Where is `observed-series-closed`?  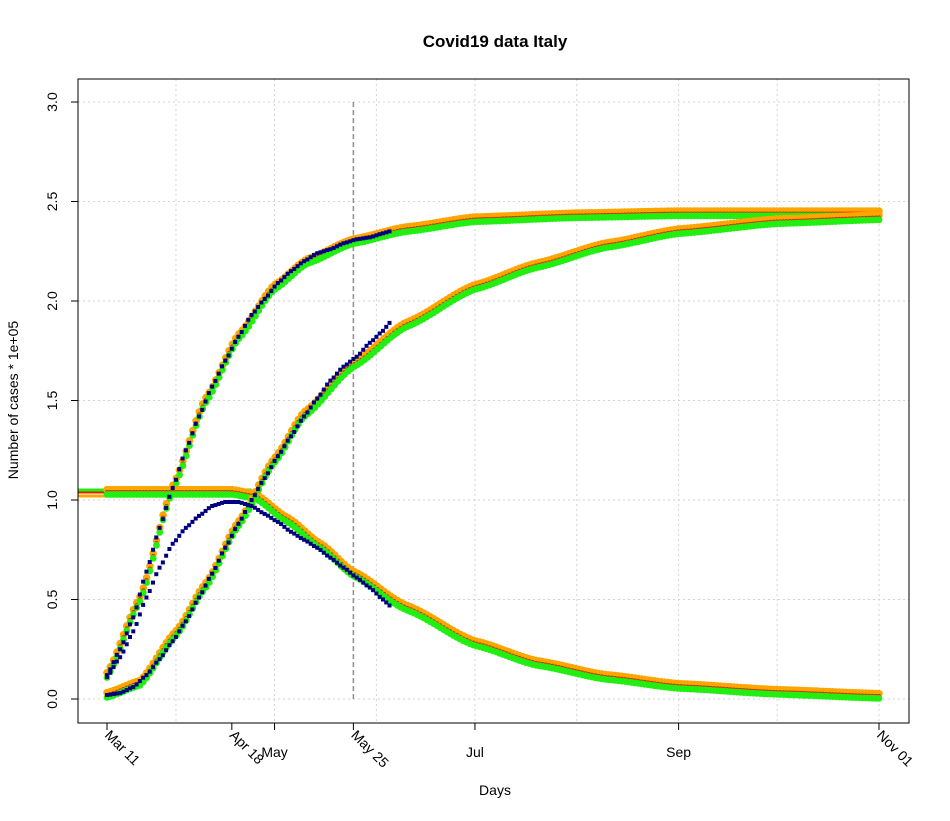 observed-series-closed is located at coordinates (248, 509).